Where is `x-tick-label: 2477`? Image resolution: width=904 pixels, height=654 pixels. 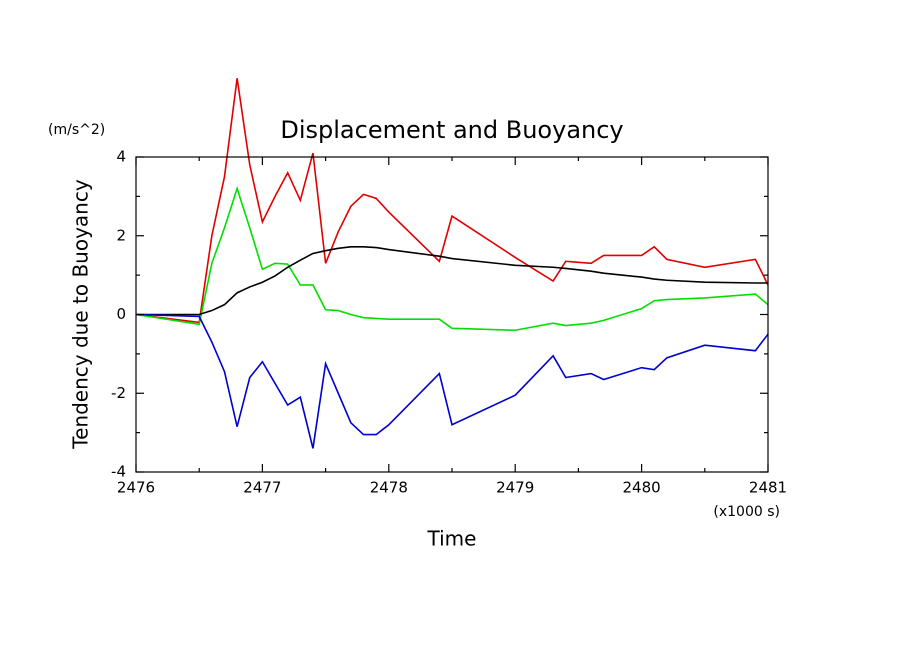
x-tick-label: 2477 is located at coordinates (262, 488).